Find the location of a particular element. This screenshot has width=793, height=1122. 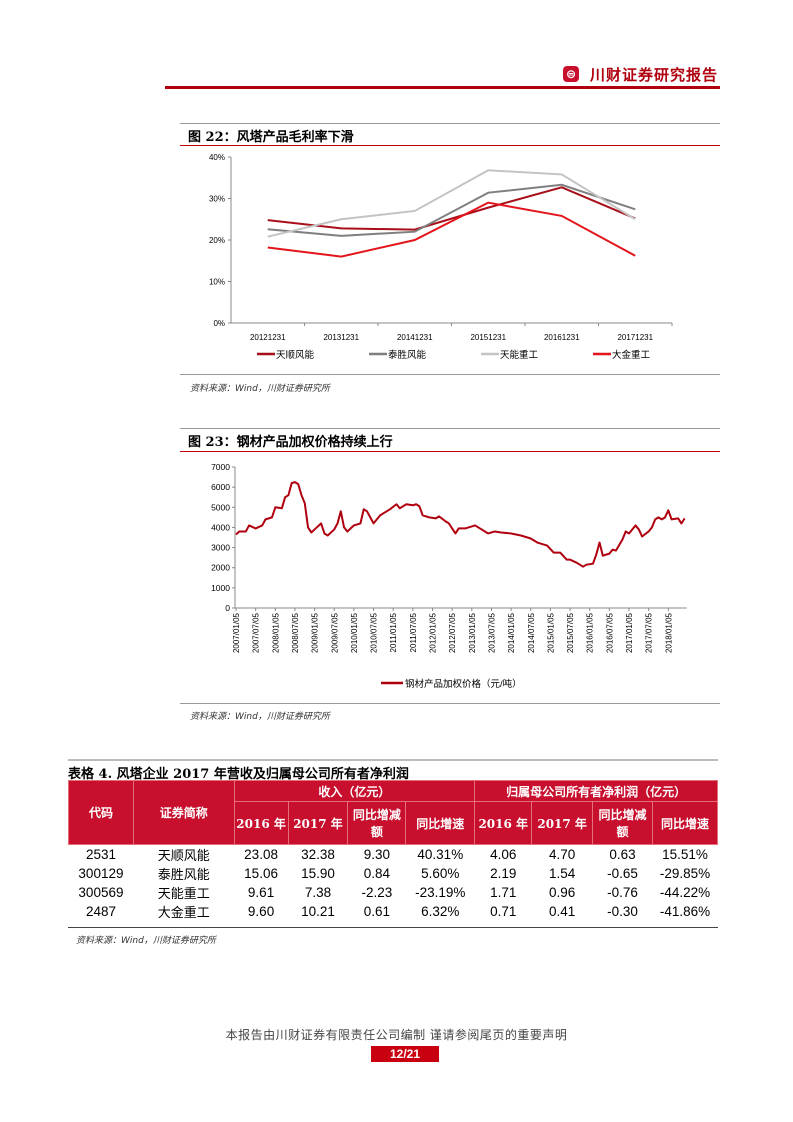

x-tick-label: 2018/01/05 is located at coordinates (668, 632).